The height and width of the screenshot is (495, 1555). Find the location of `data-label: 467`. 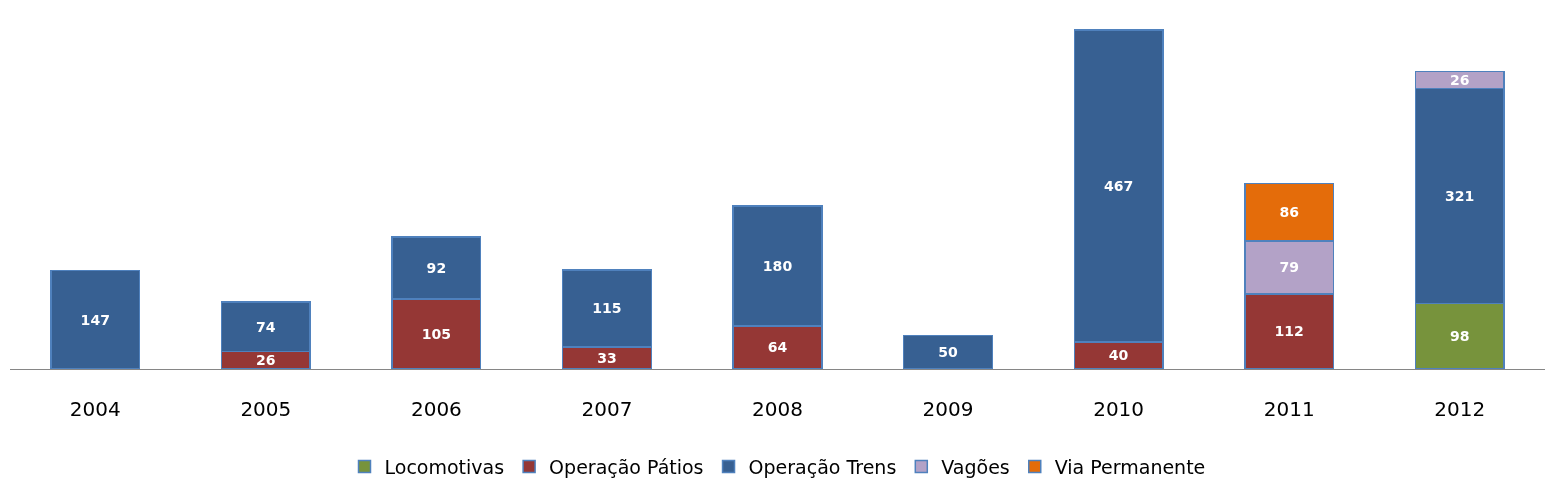

data-label: 467 is located at coordinates (1118, 185).